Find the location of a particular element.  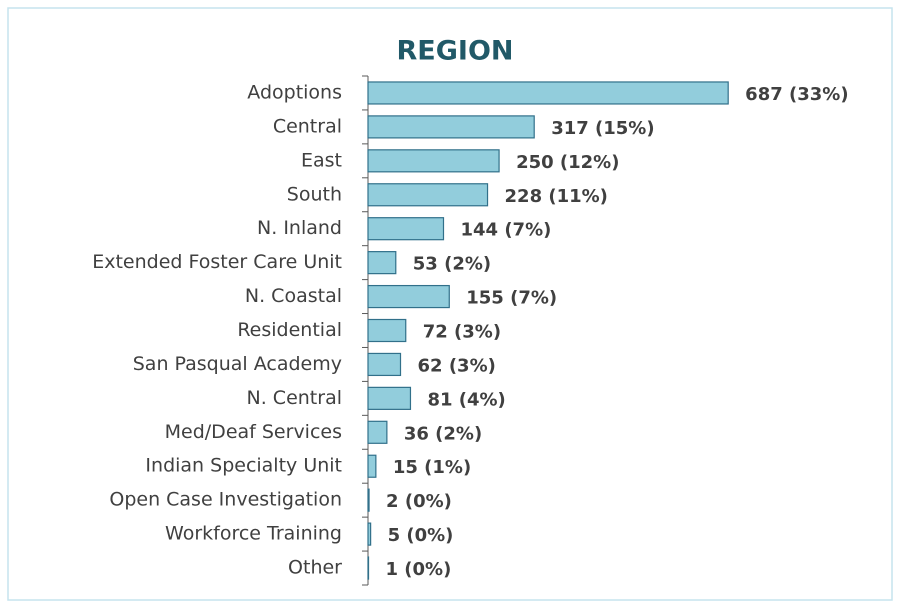

category-label: Open Case Investigation is located at coordinates (225, 500).